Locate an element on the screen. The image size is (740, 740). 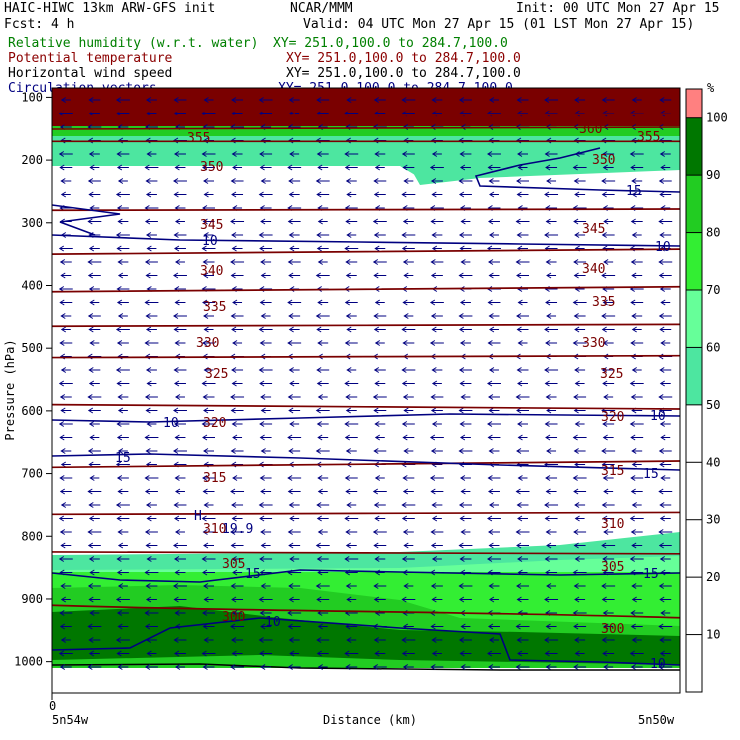
colorbar-unit: % is located at coordinates (711, 88).